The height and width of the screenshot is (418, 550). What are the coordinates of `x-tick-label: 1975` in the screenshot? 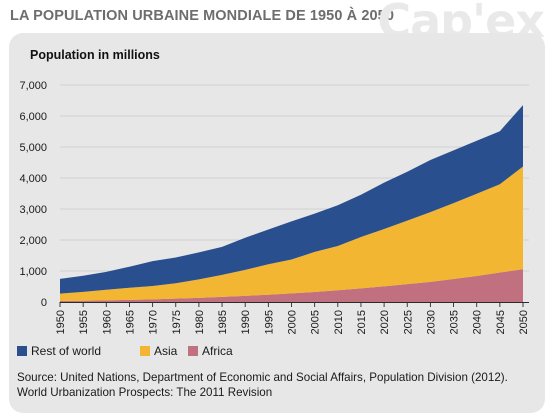 It's located at (177, 322).